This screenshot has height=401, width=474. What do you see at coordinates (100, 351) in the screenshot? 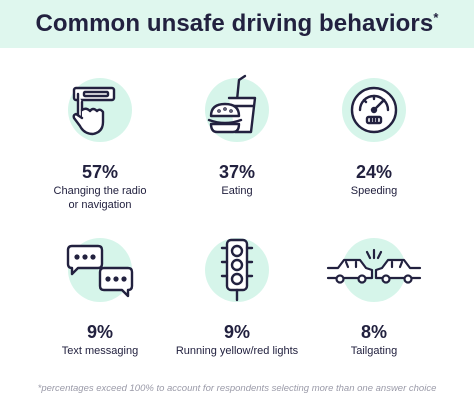
I see `behavior-label: Text messaging` at bounding box center [100, 351].